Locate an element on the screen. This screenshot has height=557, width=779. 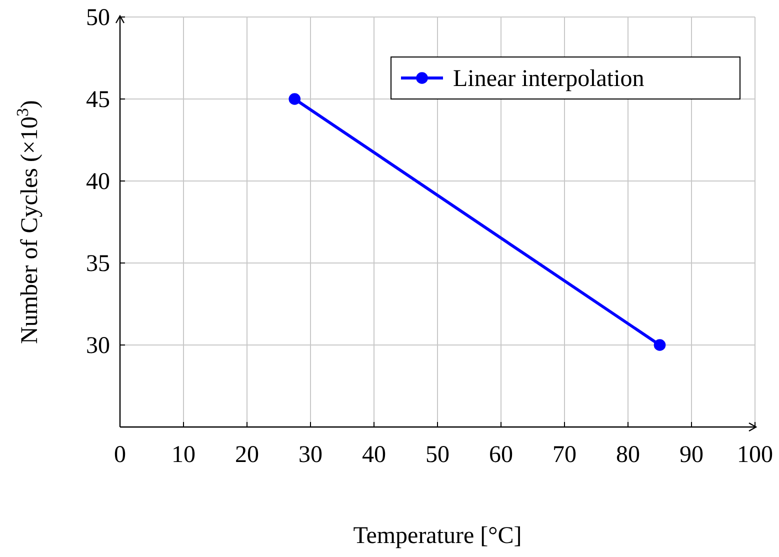
x-tick-label: 60 is located at coordinates (501, 455).